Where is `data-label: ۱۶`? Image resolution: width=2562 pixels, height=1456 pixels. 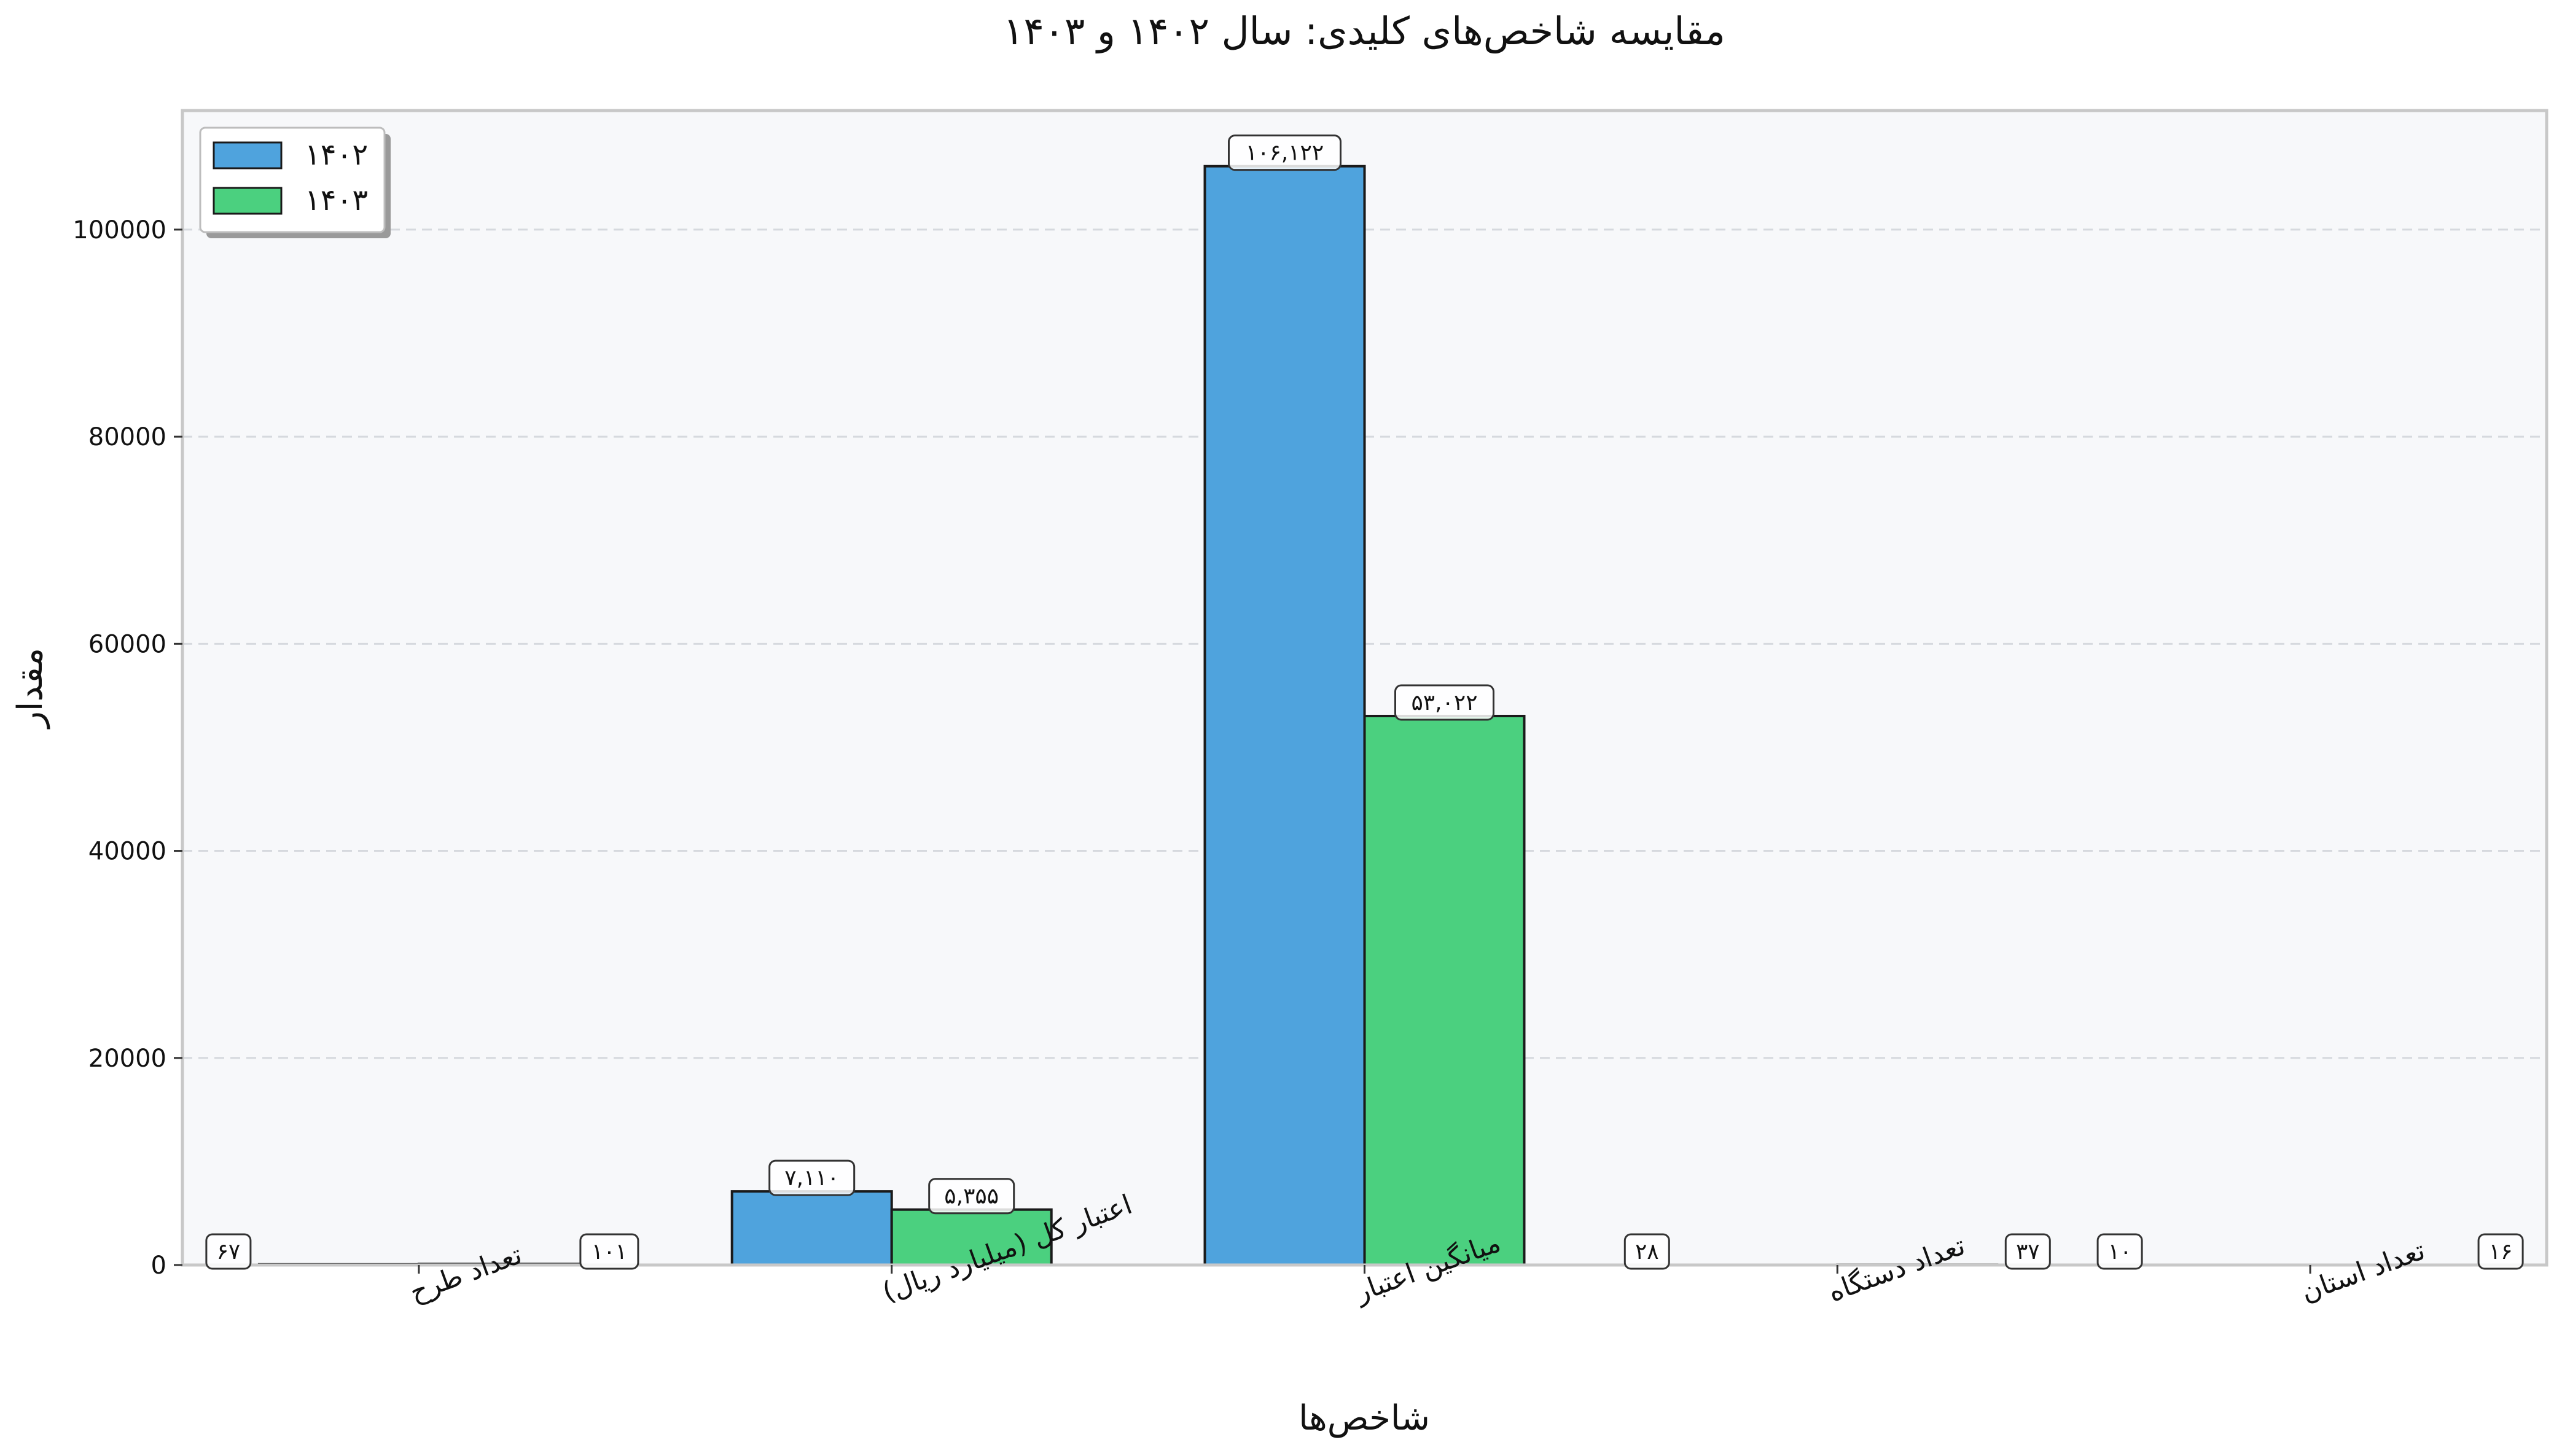 data-label: ۱۶ is located at coordinates (2501, 1251).